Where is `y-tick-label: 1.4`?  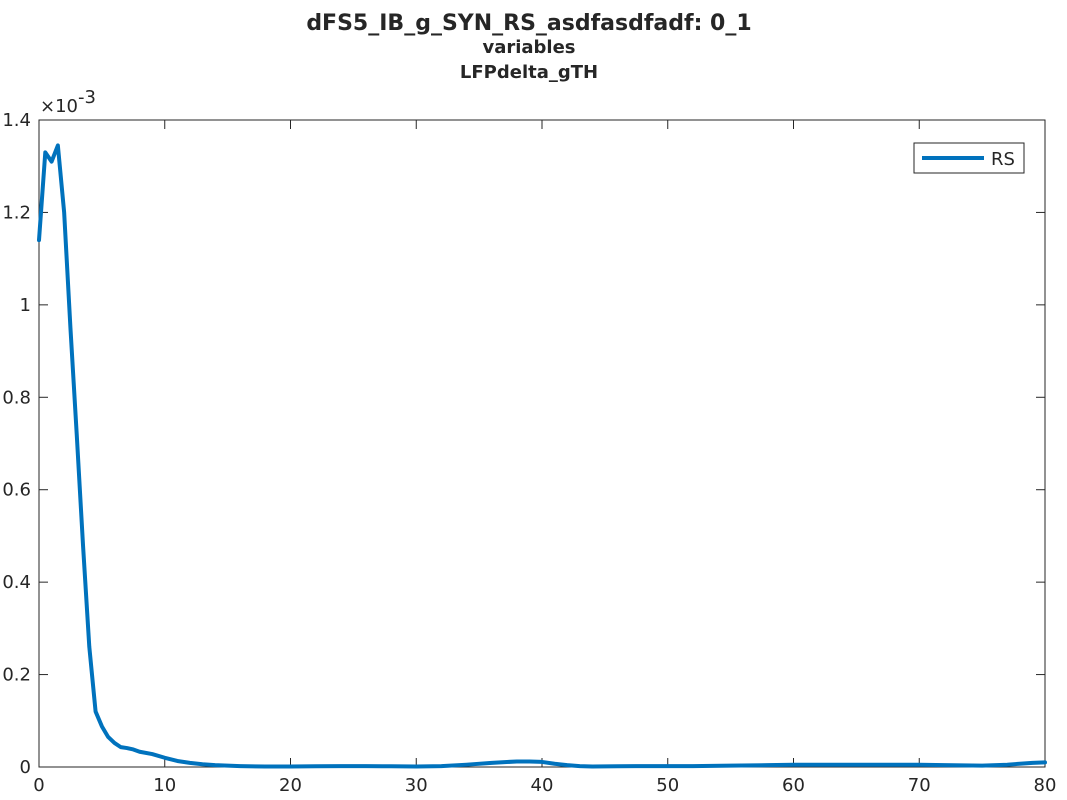 y-tick-label: 1.4 is located at coordinates (16, 120).